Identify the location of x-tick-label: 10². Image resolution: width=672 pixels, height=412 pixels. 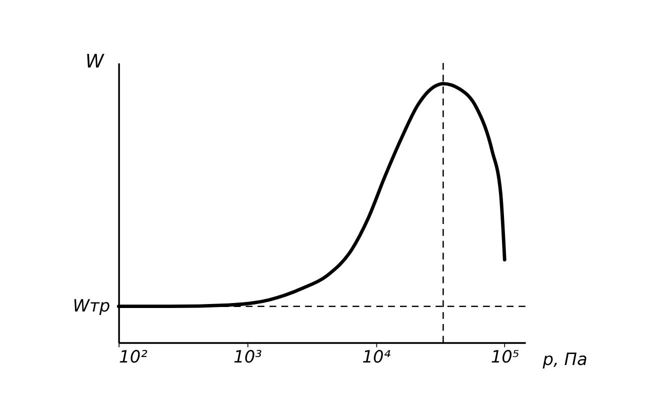
(133, 356).